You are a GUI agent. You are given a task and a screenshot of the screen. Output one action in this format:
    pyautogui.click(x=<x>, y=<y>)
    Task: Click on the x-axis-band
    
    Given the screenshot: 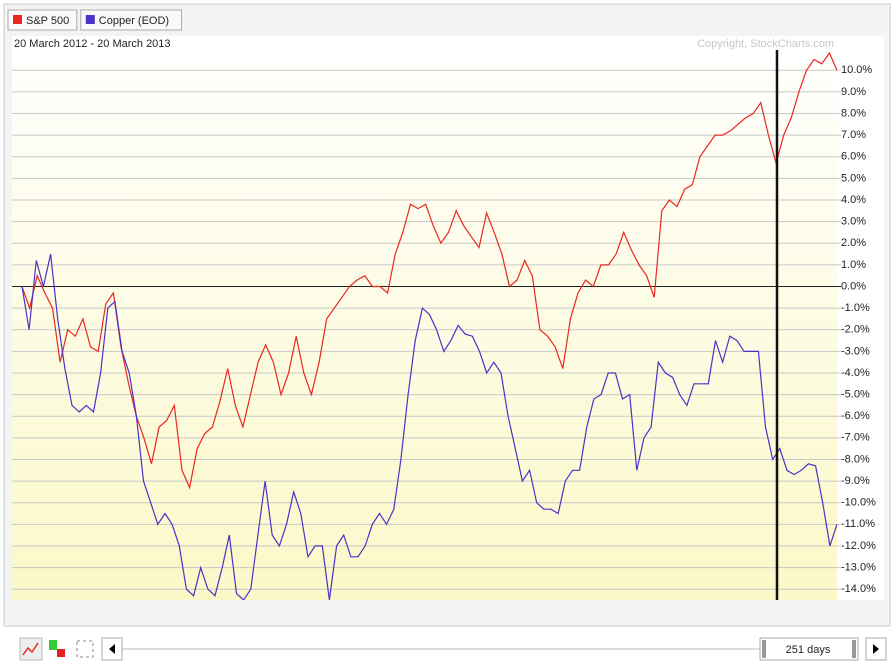 What is the action you would take?
    pyautogui.click(x=448, y=611)
    